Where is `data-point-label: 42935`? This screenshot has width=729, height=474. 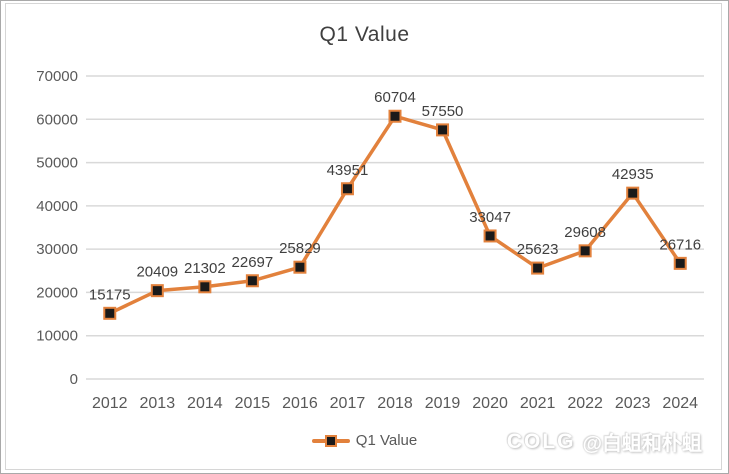
data-point-label: 42935 is located at coordinates (633, 174).